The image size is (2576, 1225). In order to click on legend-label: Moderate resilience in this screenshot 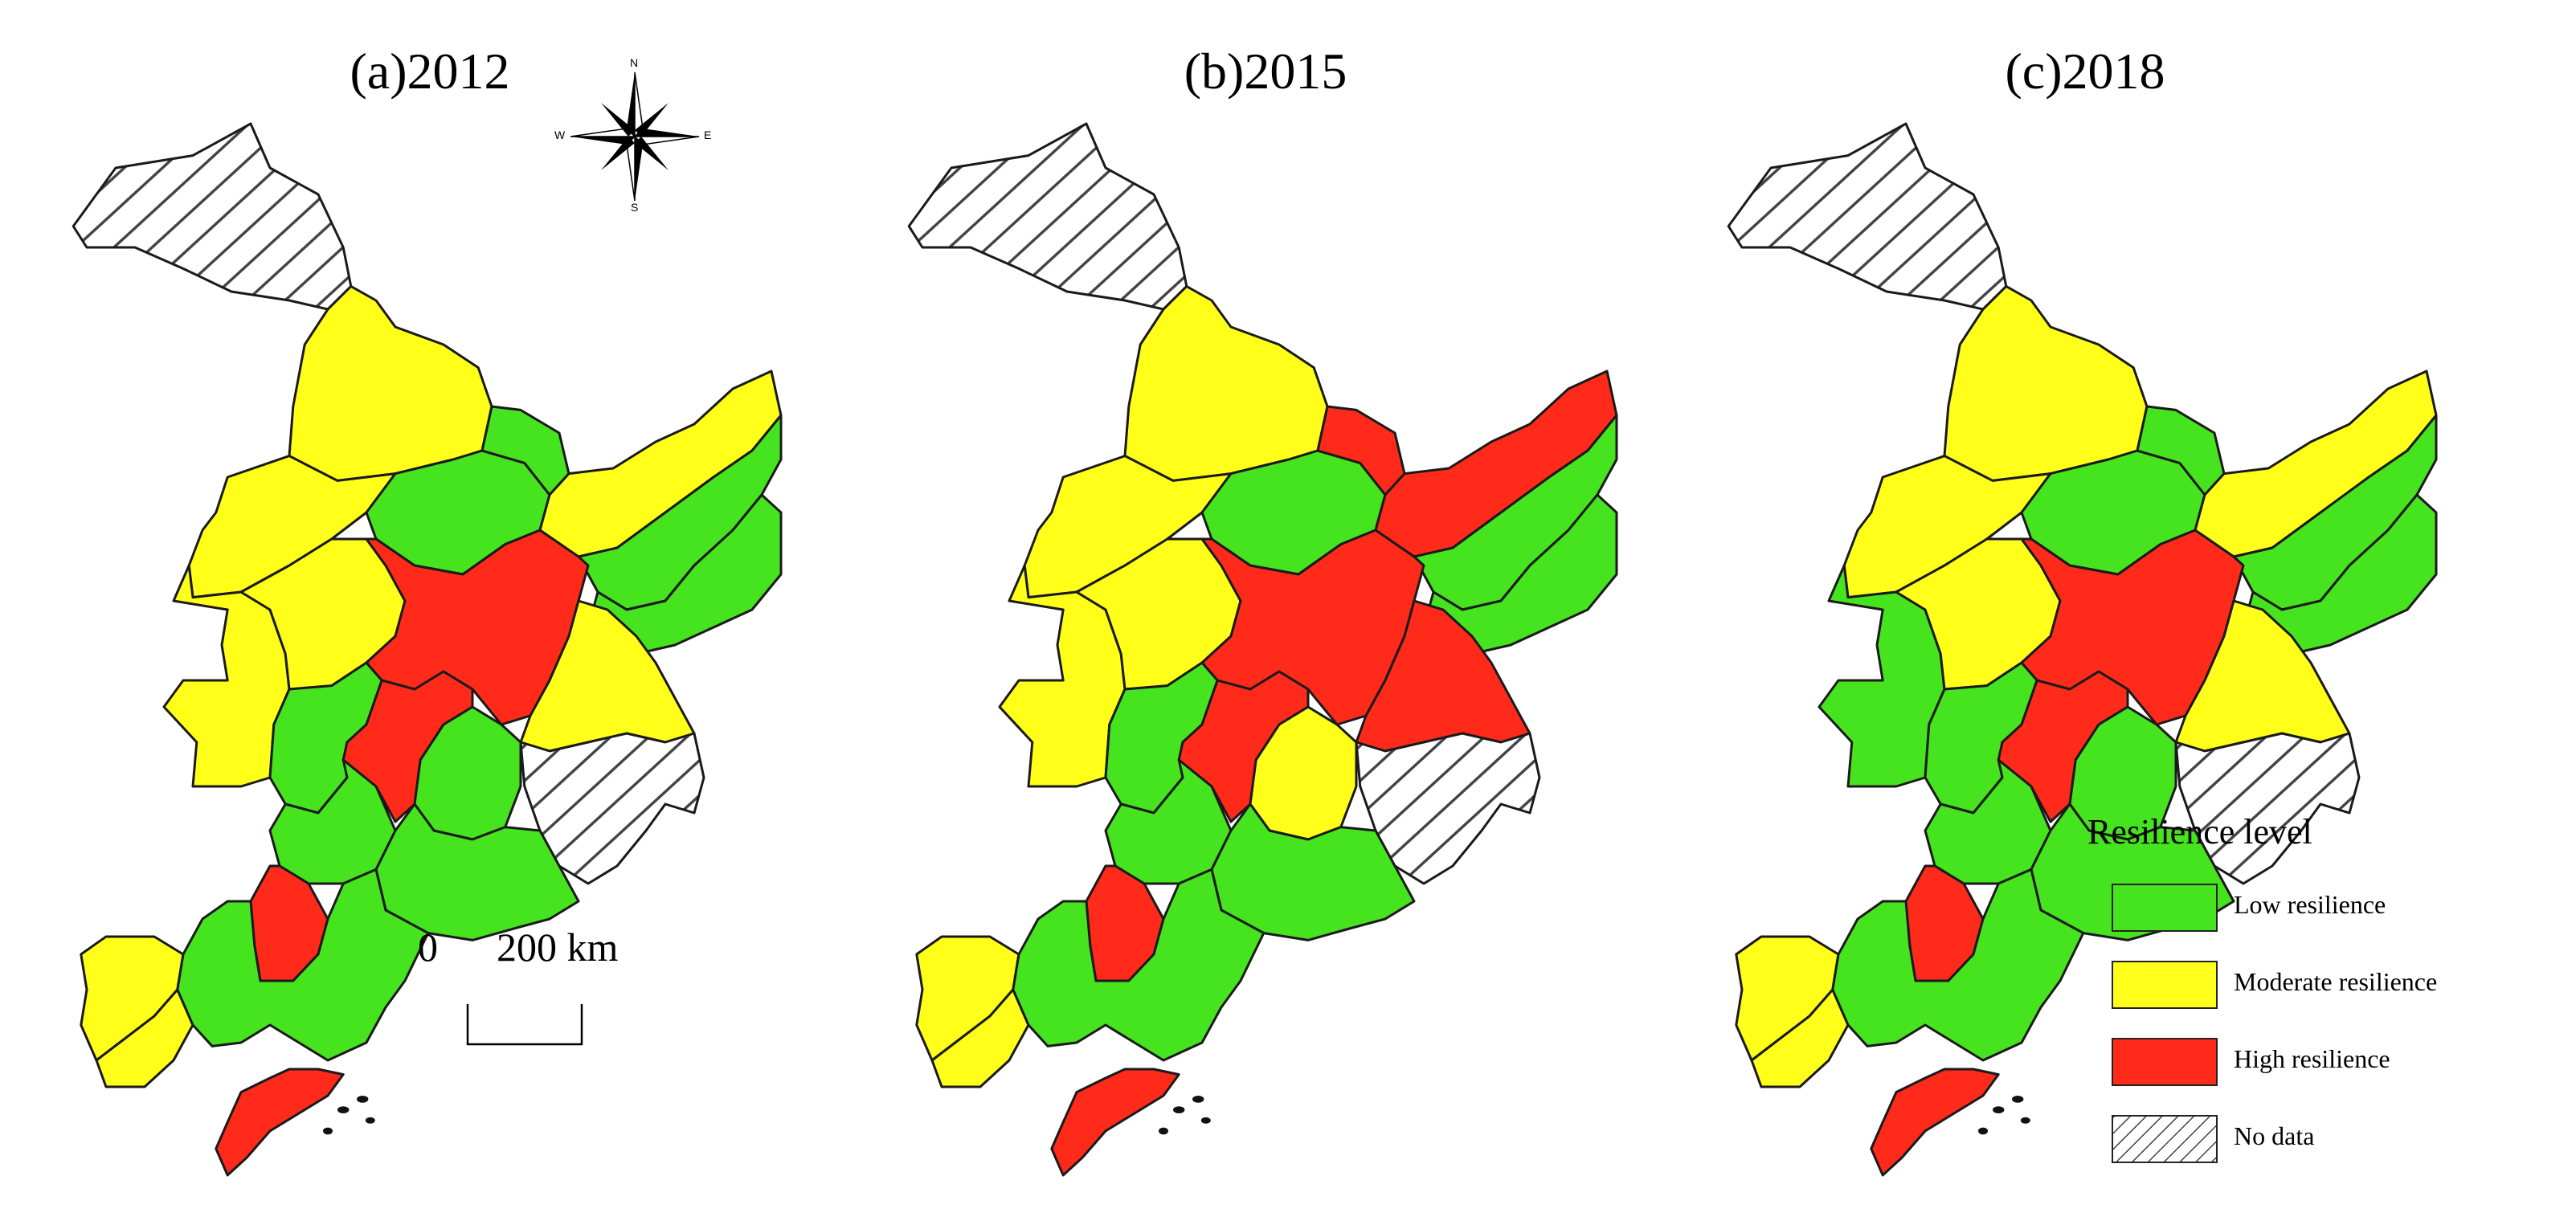, I will do `click(2336, 982)`.